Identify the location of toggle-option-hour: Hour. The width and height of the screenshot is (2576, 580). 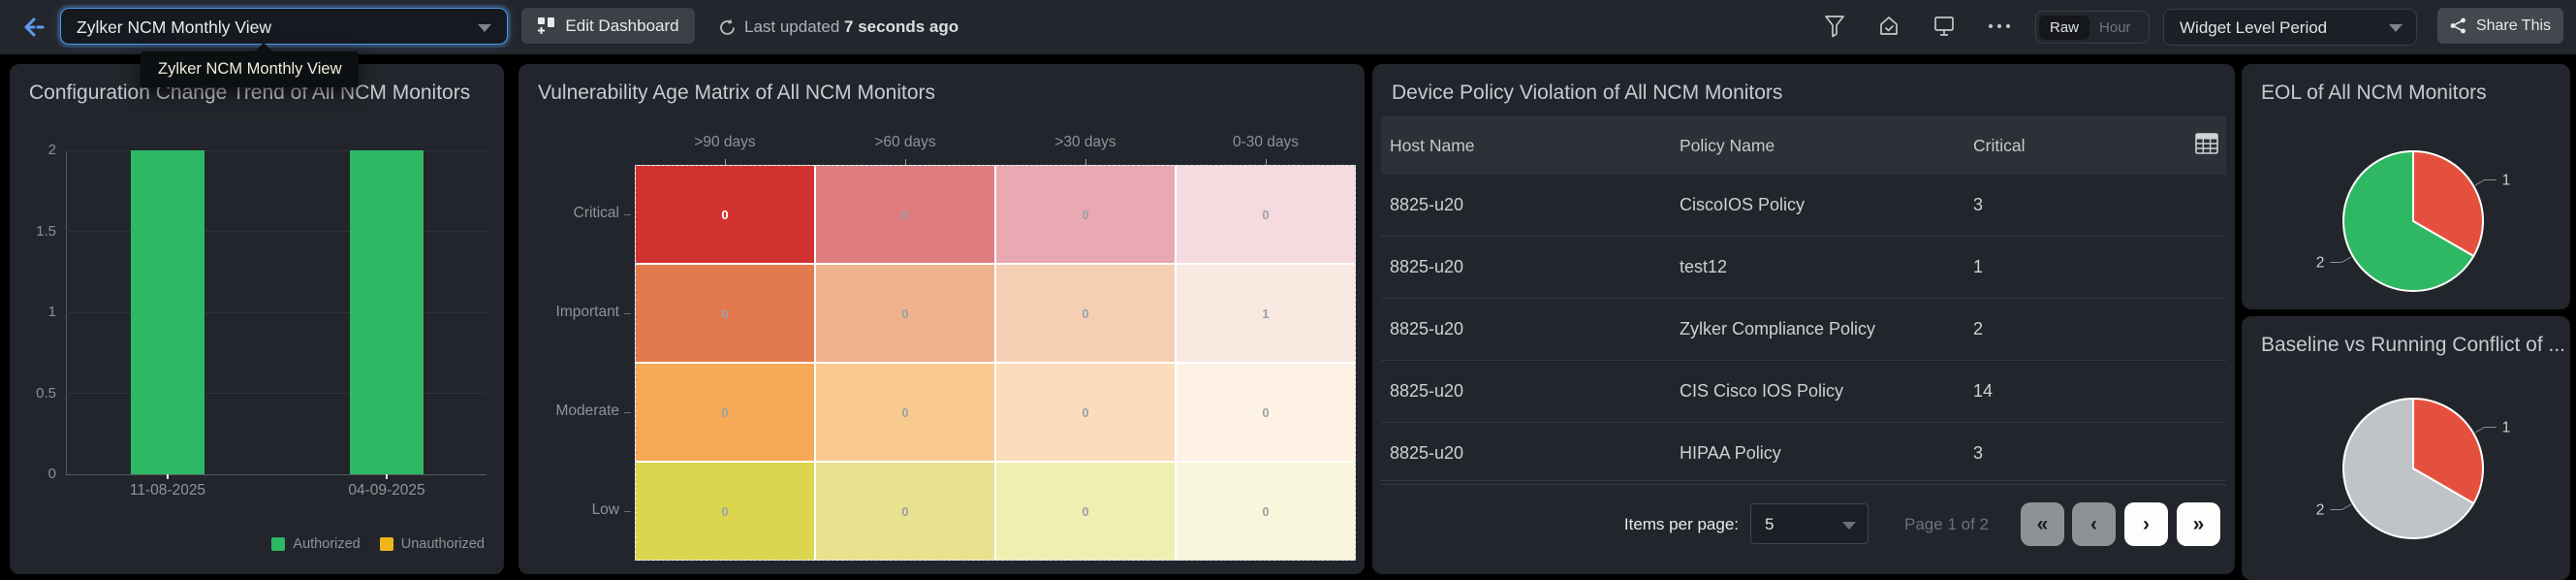
(2115, 27).